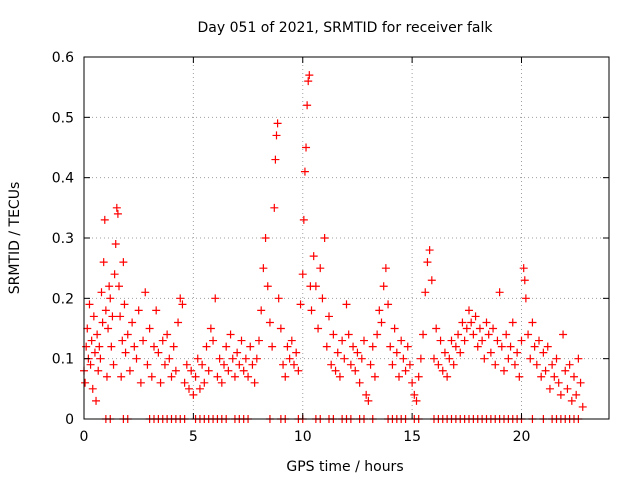  Describe the element at coordinates (63, 118) in the screenshot. I see `y-tick-label: 0.5` at that location.